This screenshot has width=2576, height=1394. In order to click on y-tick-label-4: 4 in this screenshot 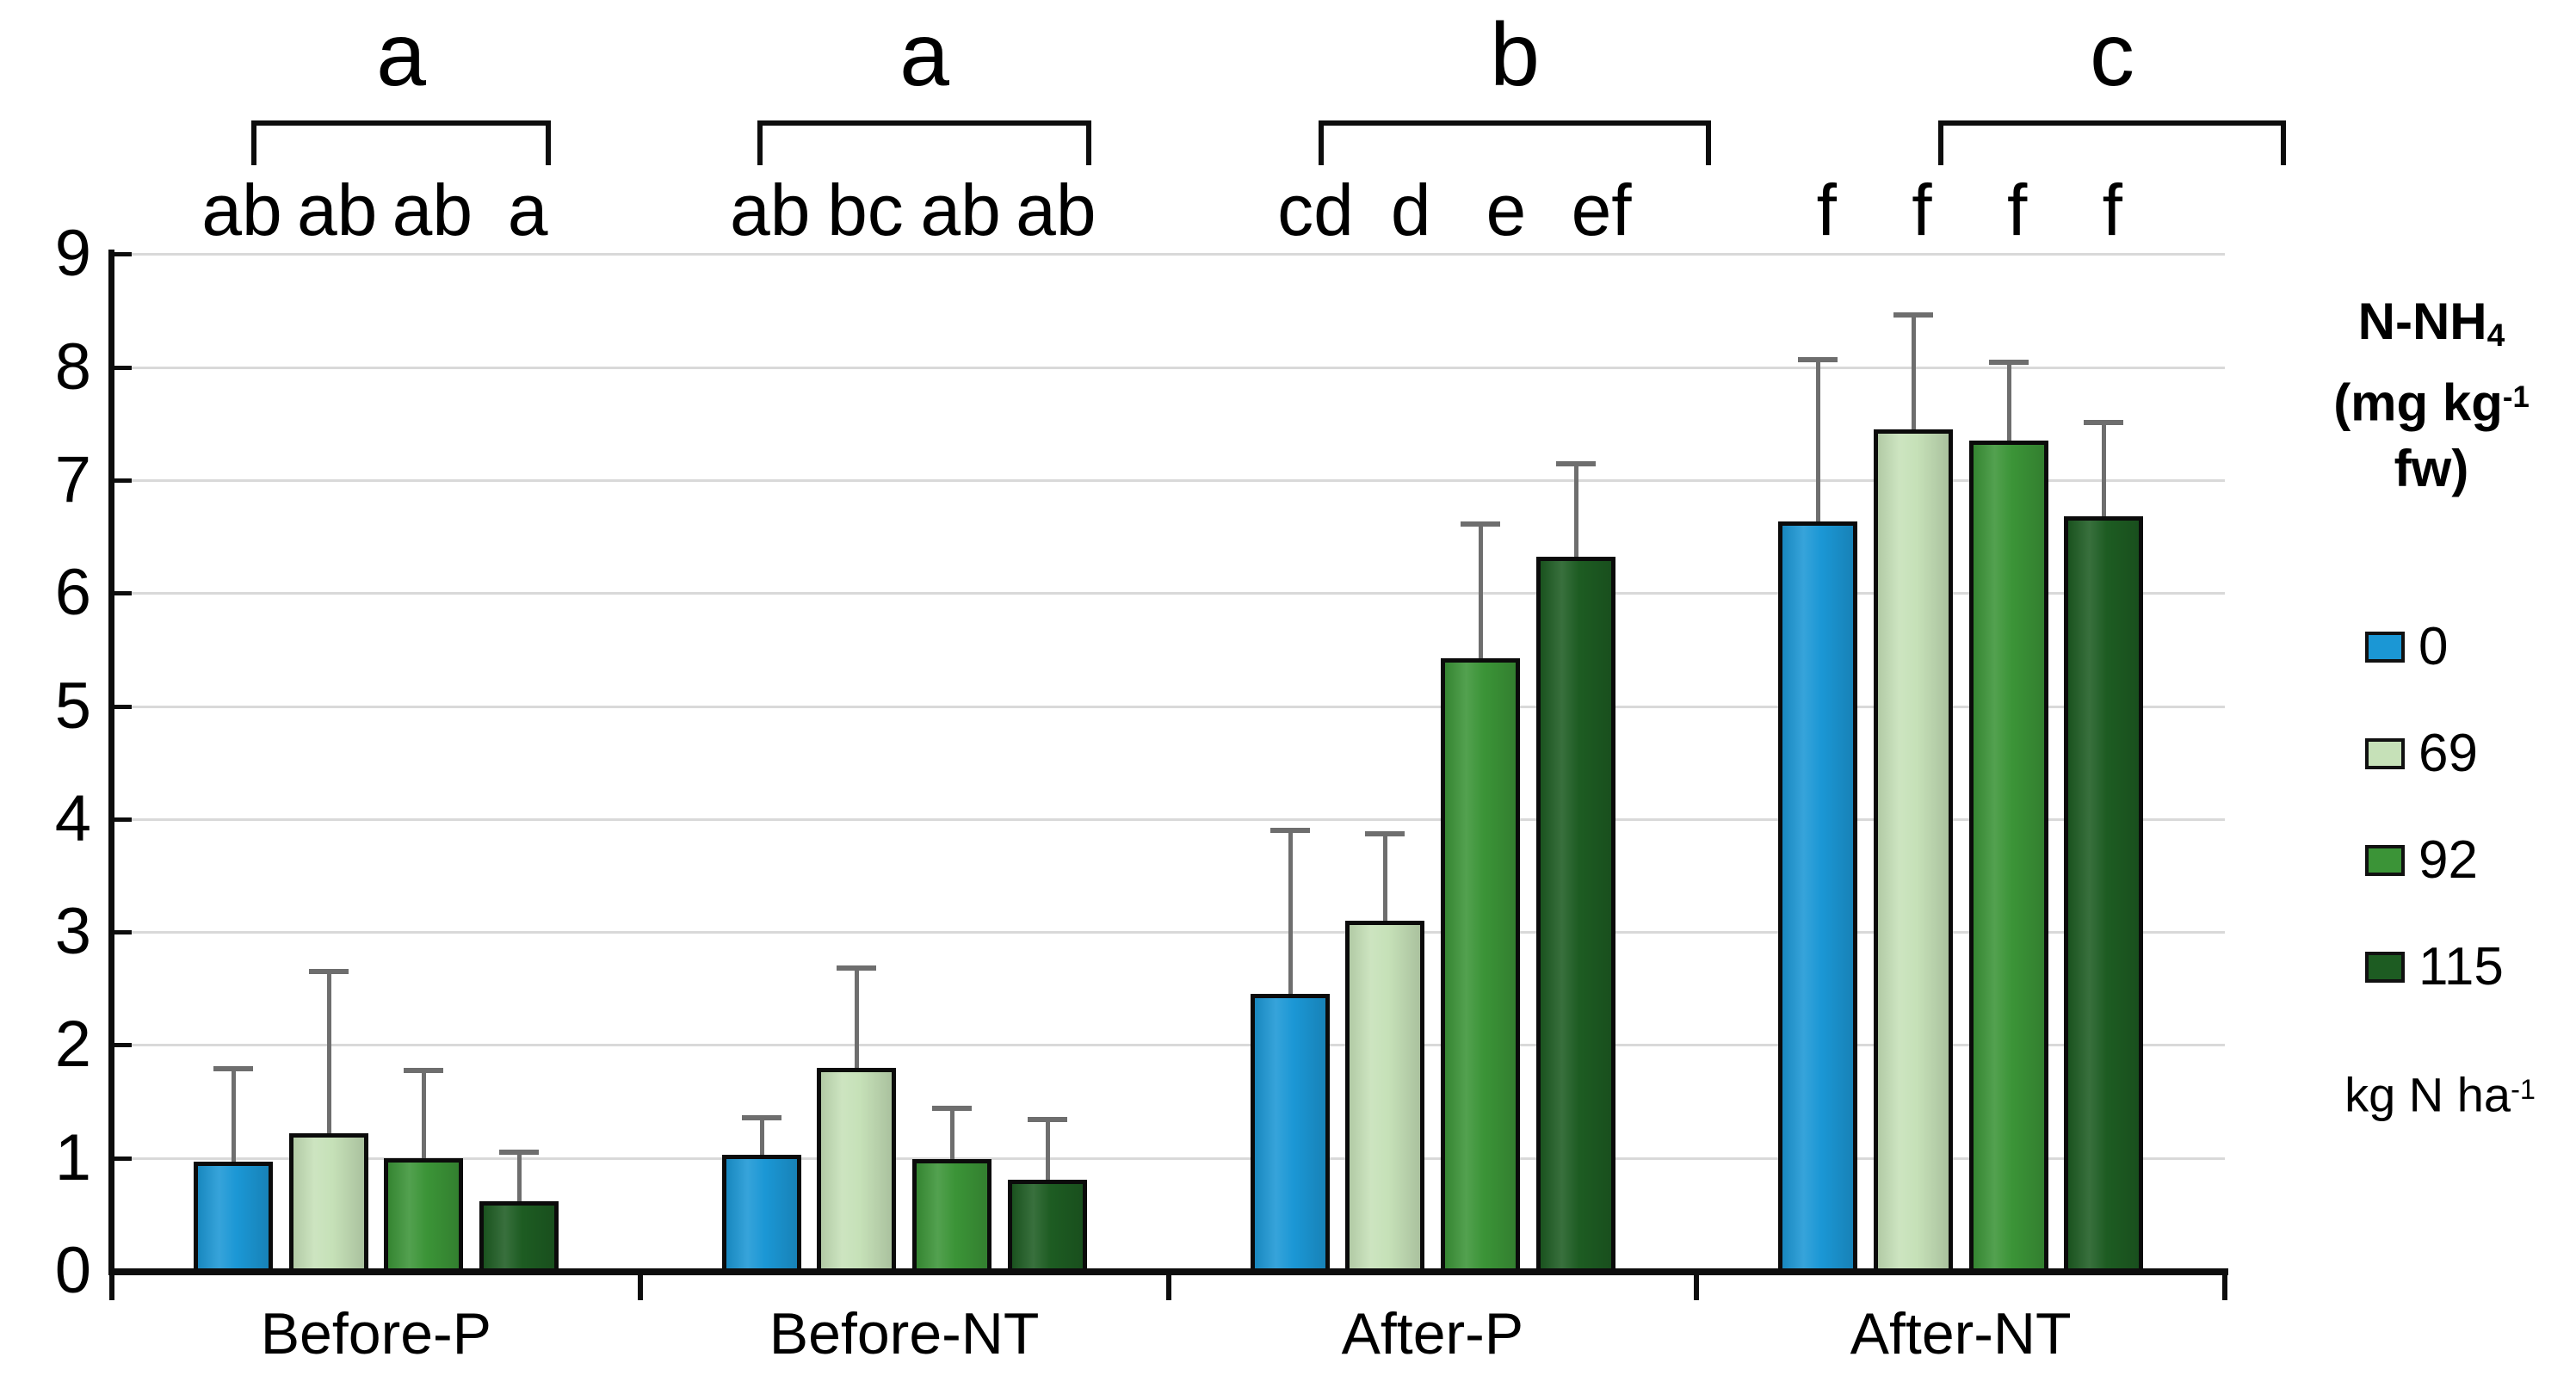, I will do `click(72, 818)`.